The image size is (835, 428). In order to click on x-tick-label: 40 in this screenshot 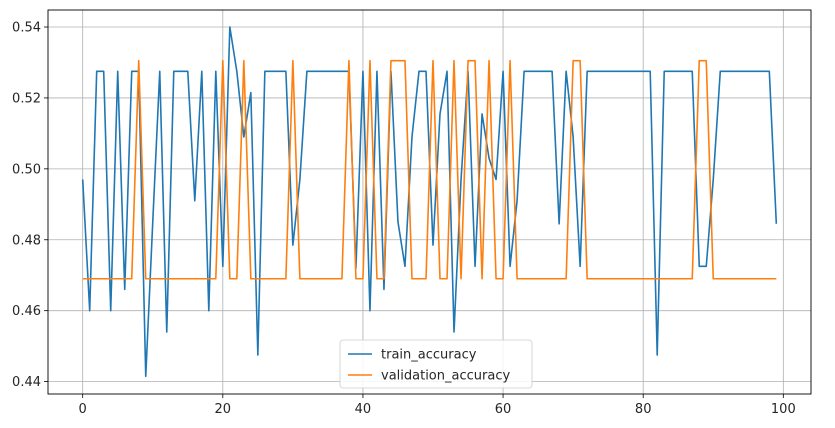, I will do `click(363, 409)`.